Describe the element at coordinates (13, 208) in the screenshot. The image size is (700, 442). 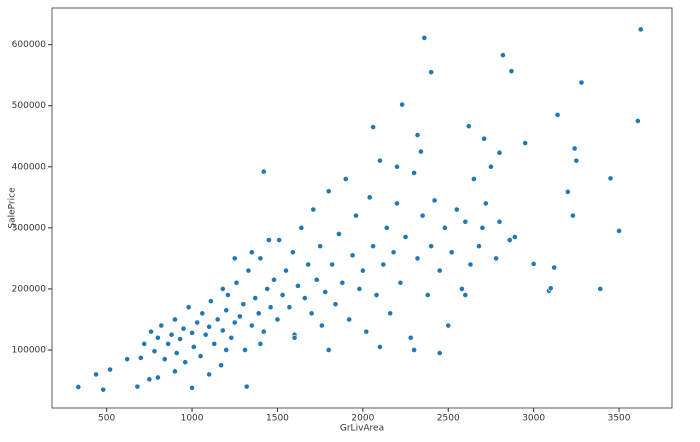
I see `y-axis-label: SalePrice` at that location.